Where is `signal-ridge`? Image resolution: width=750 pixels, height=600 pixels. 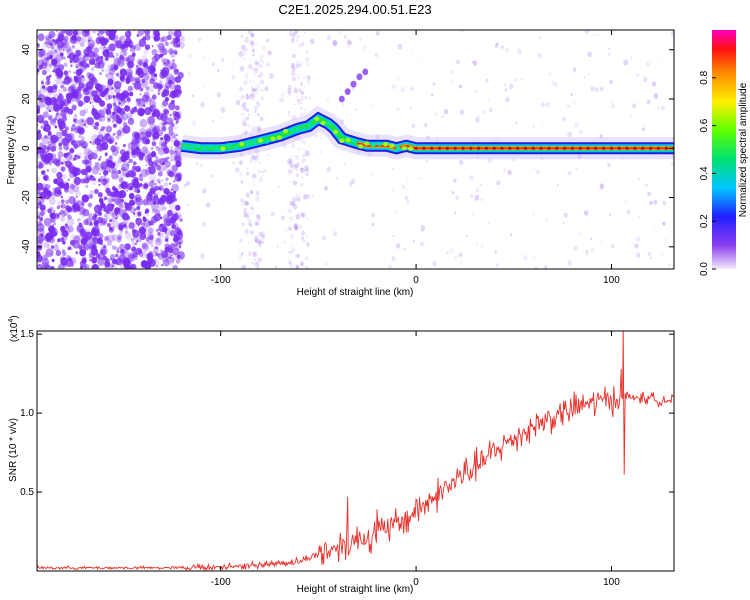 signal-ridge is located at coordinates (426, 114).